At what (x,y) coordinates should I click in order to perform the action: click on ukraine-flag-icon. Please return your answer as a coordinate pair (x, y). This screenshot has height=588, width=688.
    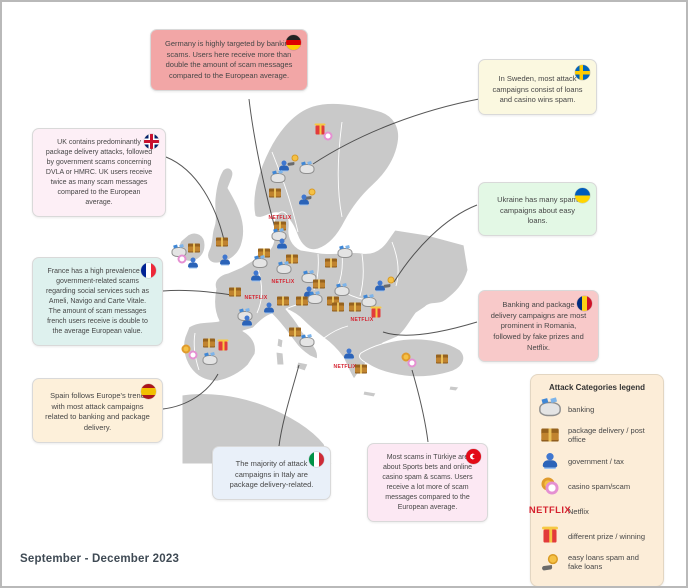
    Looking at the image, I should click on (582, 195).